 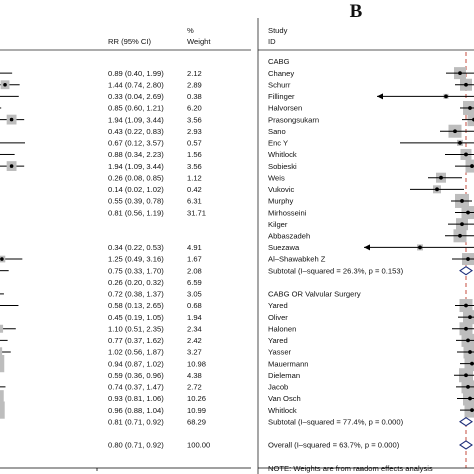 I want to click on weight-text: 6.31, so click(x=194, y=201).